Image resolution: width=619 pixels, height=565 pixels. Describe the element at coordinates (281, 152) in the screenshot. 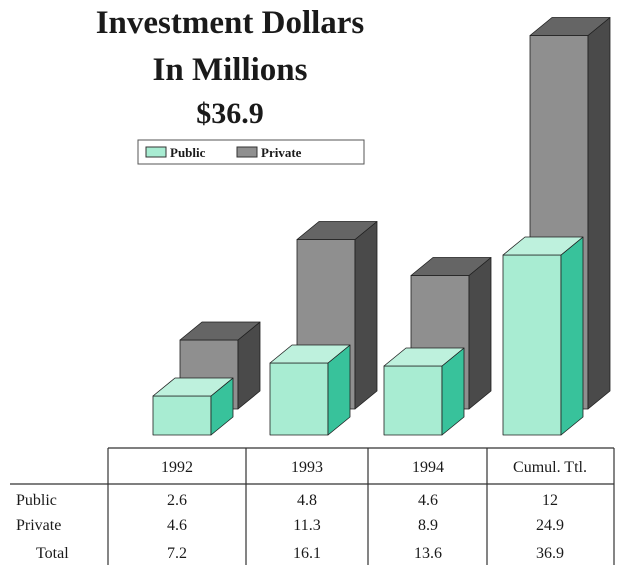

I see `legend-private-label: Private` at that location.